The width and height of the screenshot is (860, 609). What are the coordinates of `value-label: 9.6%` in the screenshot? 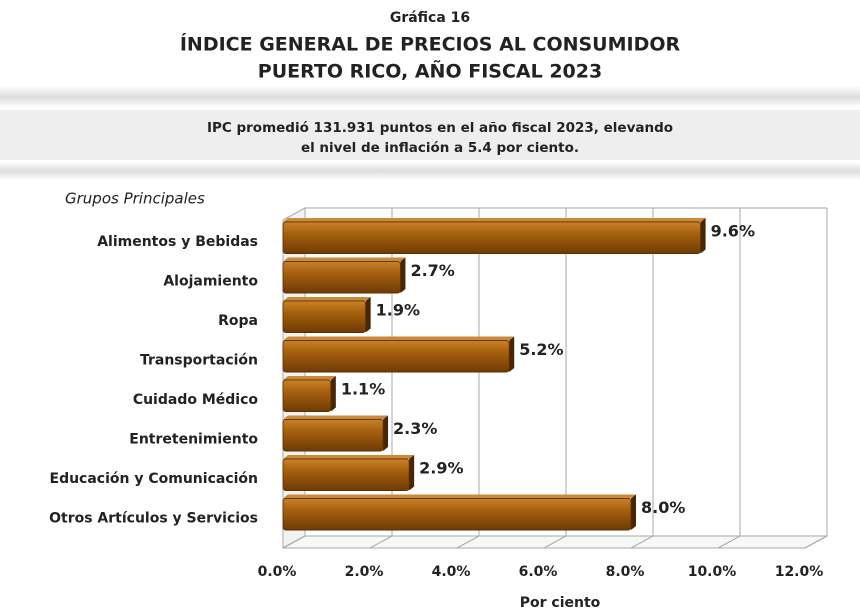 It's located at (733, 230).